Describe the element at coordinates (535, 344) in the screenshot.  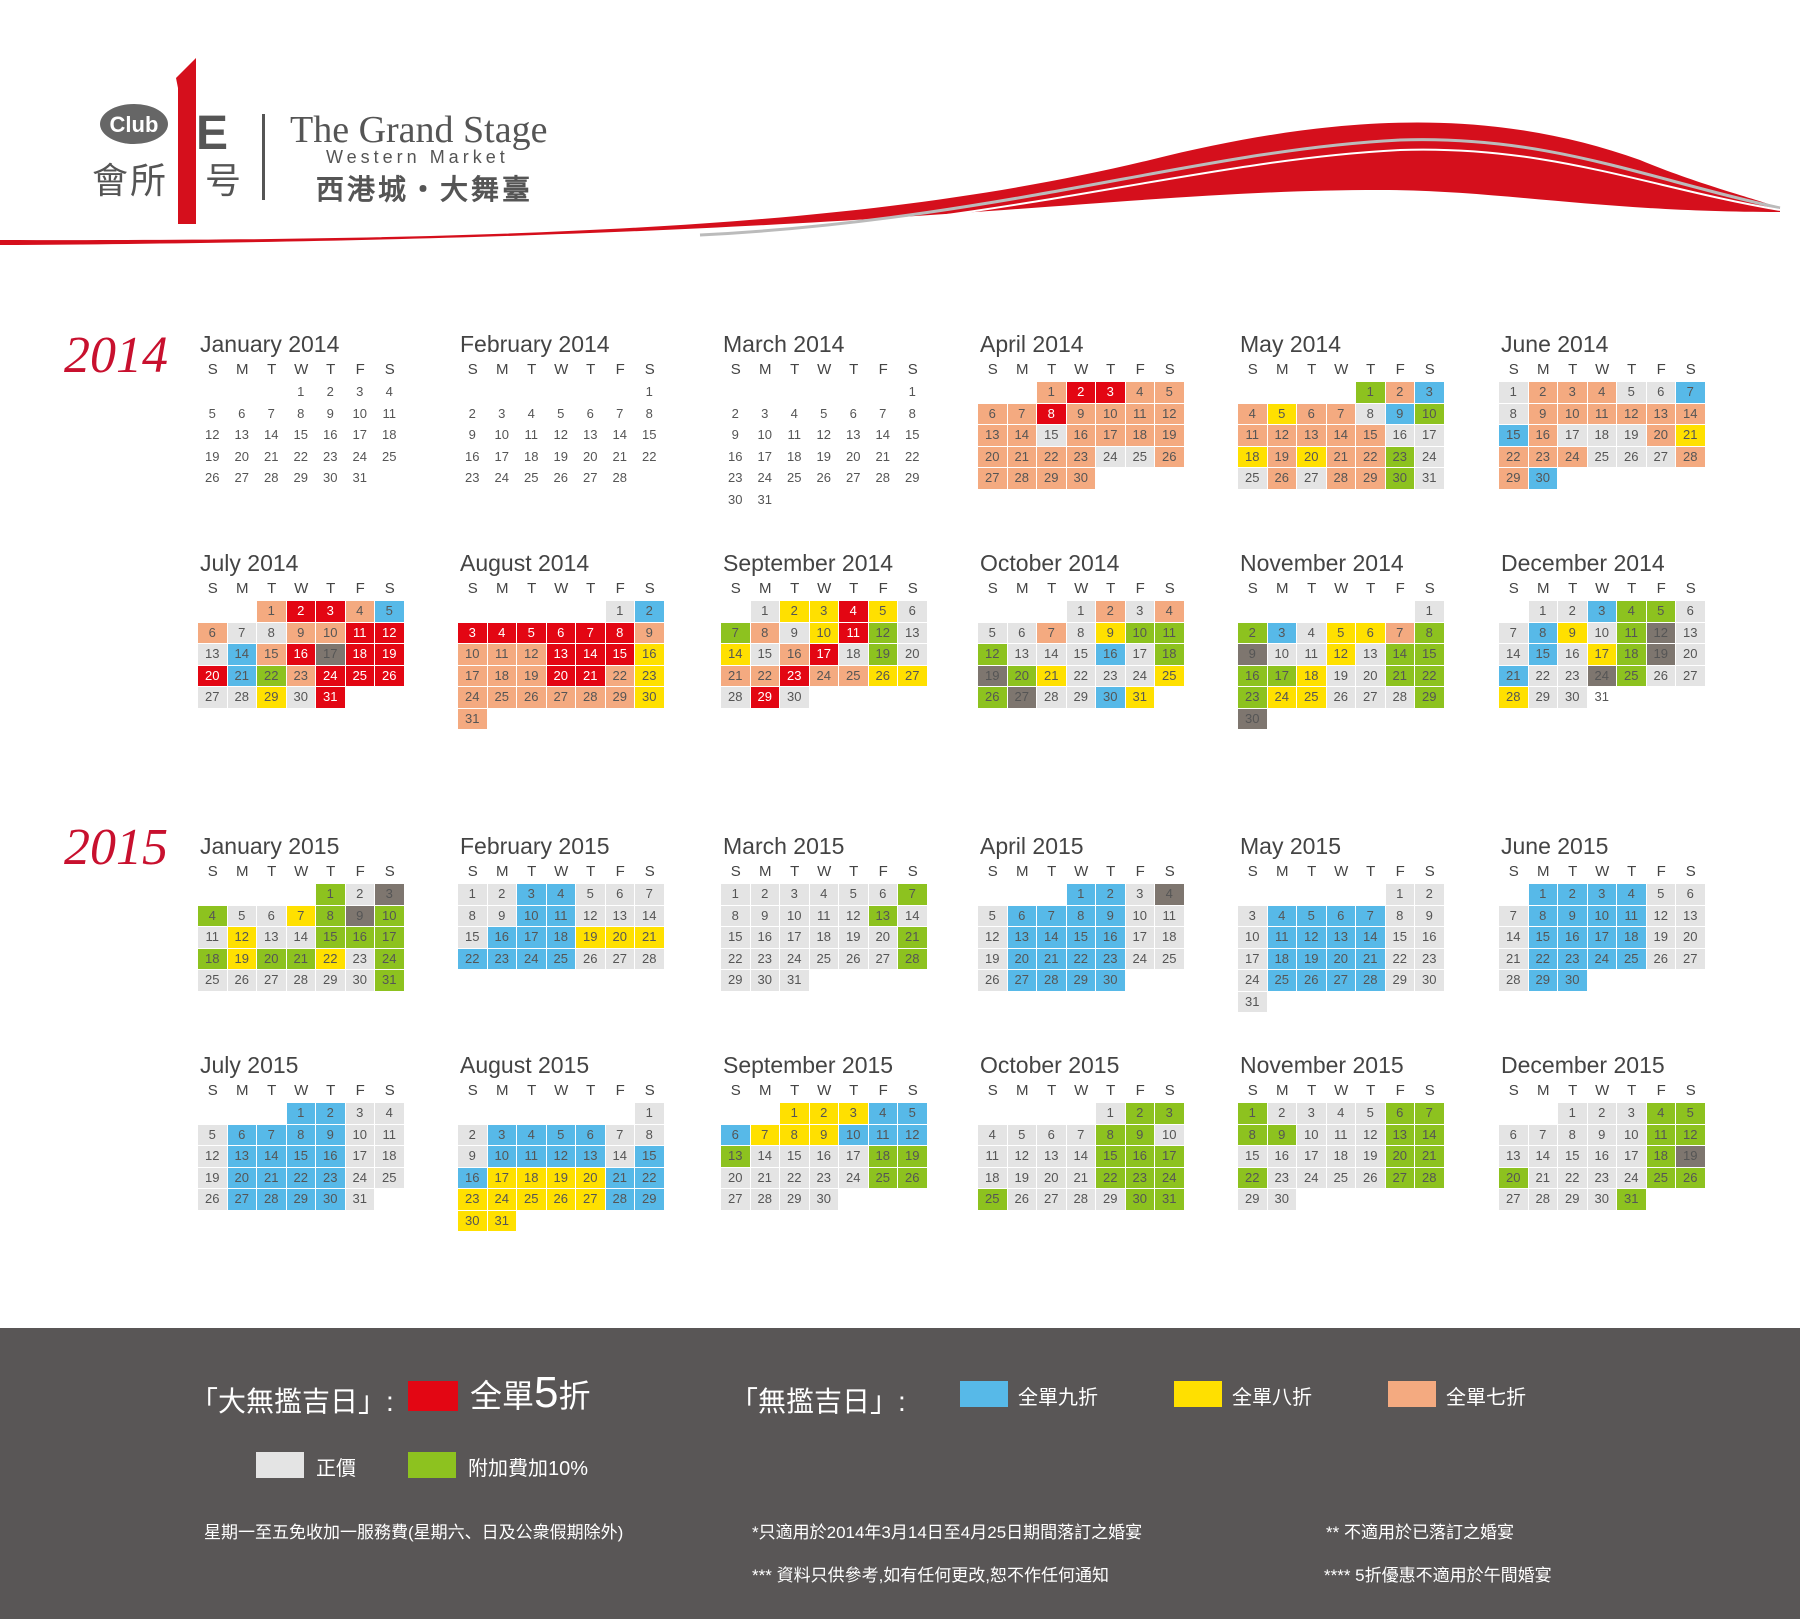
I see `month-title: February 2014` at that location.